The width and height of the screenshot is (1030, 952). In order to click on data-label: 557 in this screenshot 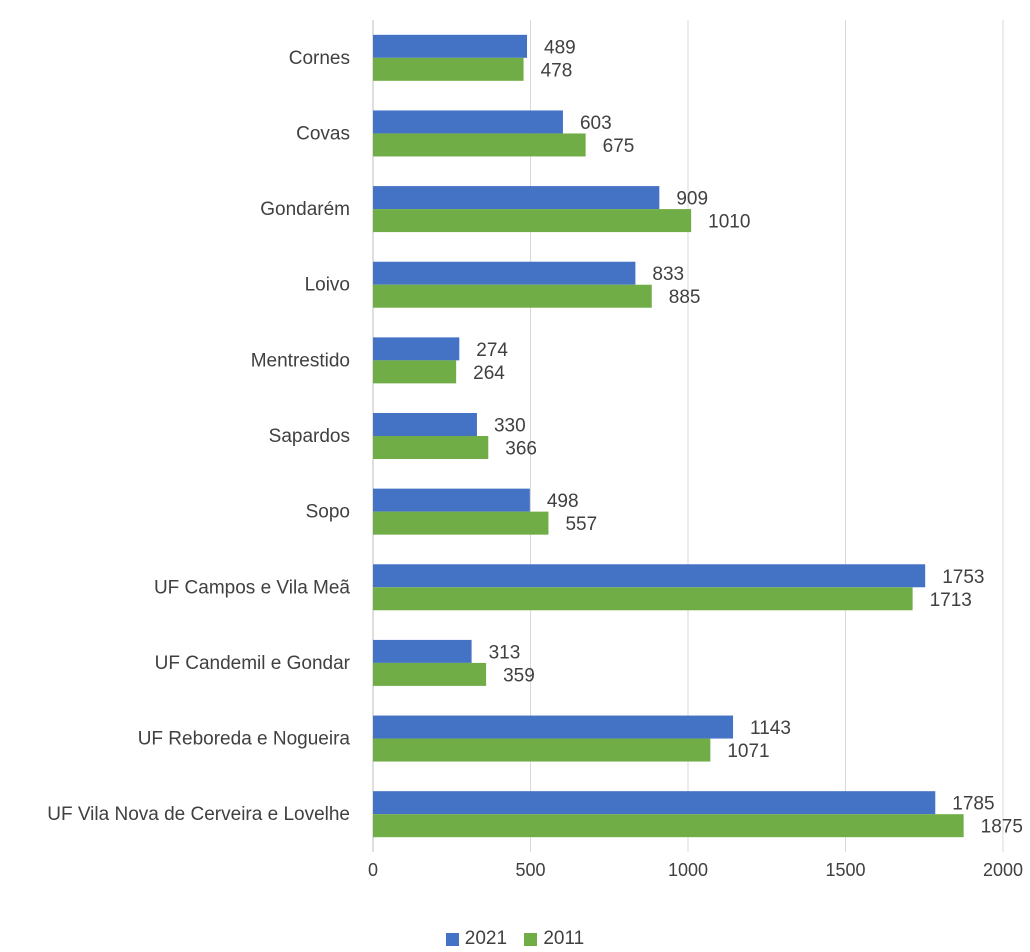, I will do `click(581, 524)`.